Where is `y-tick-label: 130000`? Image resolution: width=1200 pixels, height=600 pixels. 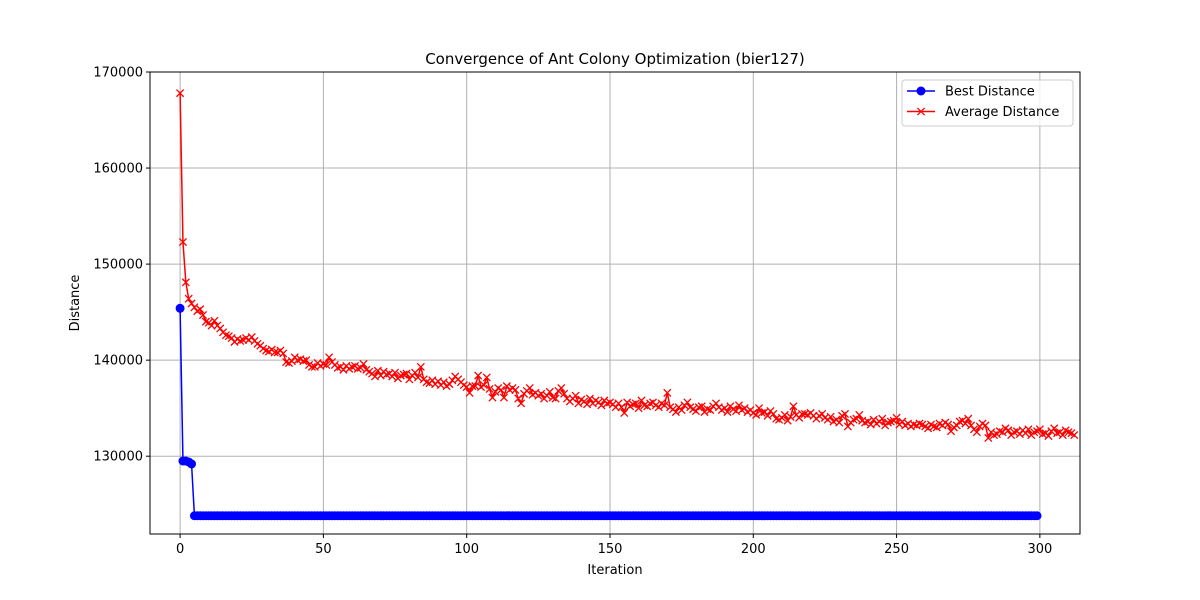
y-tick-label: 130000 is located at coordinates (118, 457).